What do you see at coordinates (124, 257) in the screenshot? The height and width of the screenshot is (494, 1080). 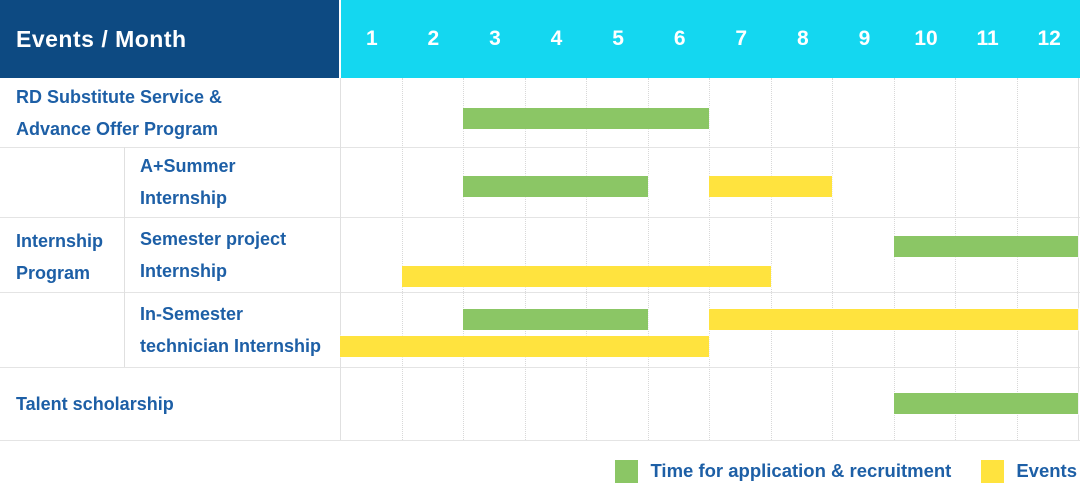 I see `group-column-divider` at bounding box center [124, 257].